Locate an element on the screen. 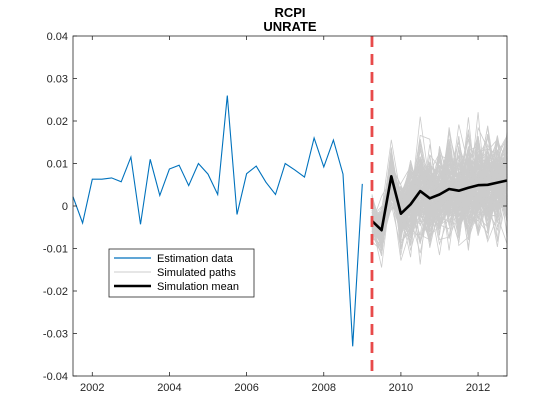  y-tick-label: 0 is located at coordinates (65, 207).